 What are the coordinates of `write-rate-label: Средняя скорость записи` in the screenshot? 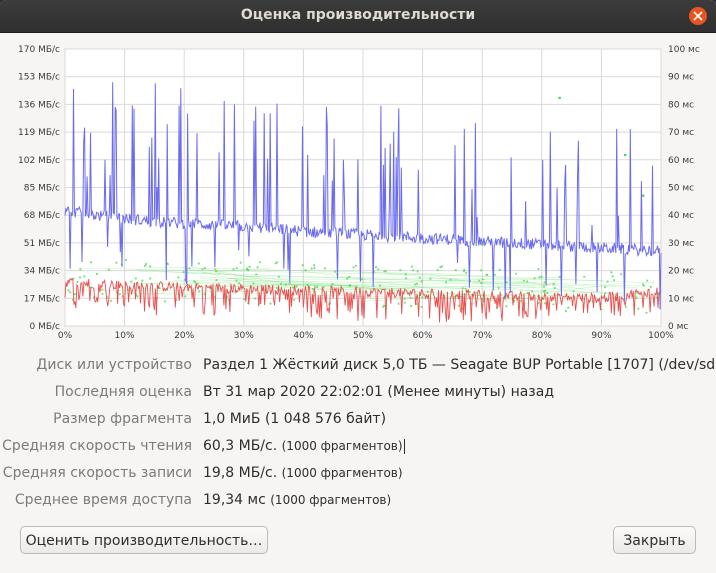 It's located at (97, 473).